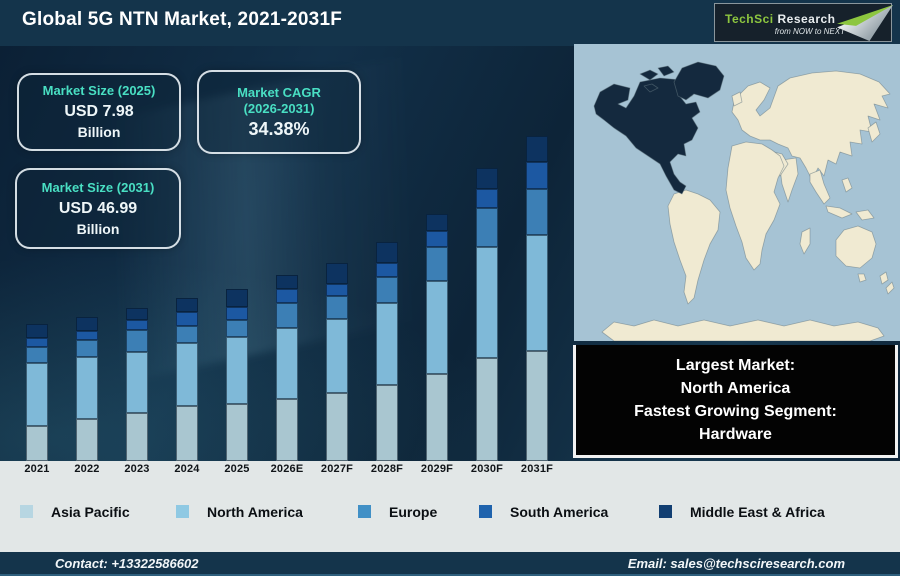 Image resolution: width=900 pixels, height=576 pixels. I want to click on stacked-bar-2022, so click(87, 389).